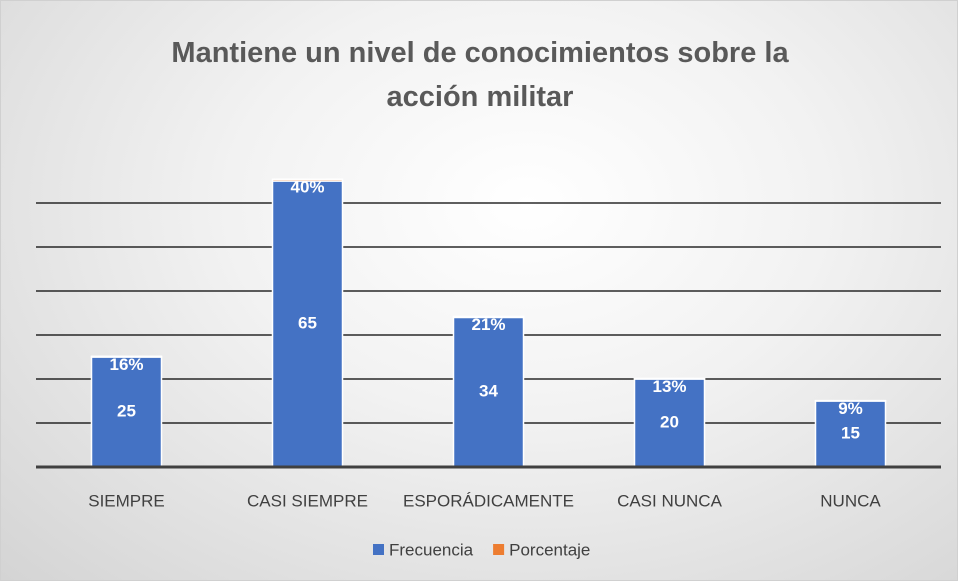 This screenshot has width=958, height=582. What do you see at coordinates (126, 364) in the screenshot?
I see `data-label: 16%` at bounding box center [126, 364].